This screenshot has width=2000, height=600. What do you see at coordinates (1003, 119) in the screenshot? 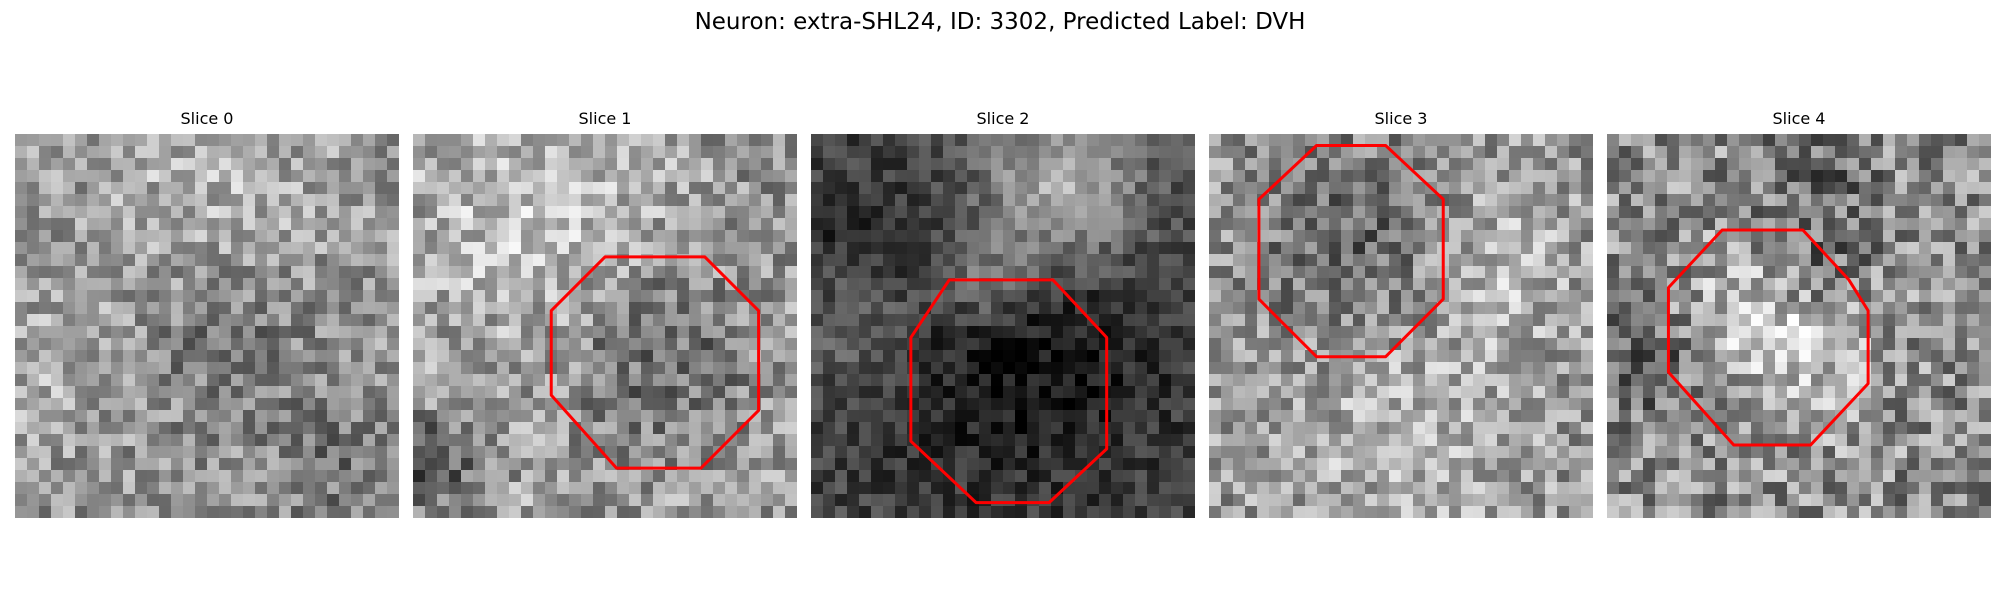
I see `slice-title-2: Slice 2` at bounding box center [1003, 119].